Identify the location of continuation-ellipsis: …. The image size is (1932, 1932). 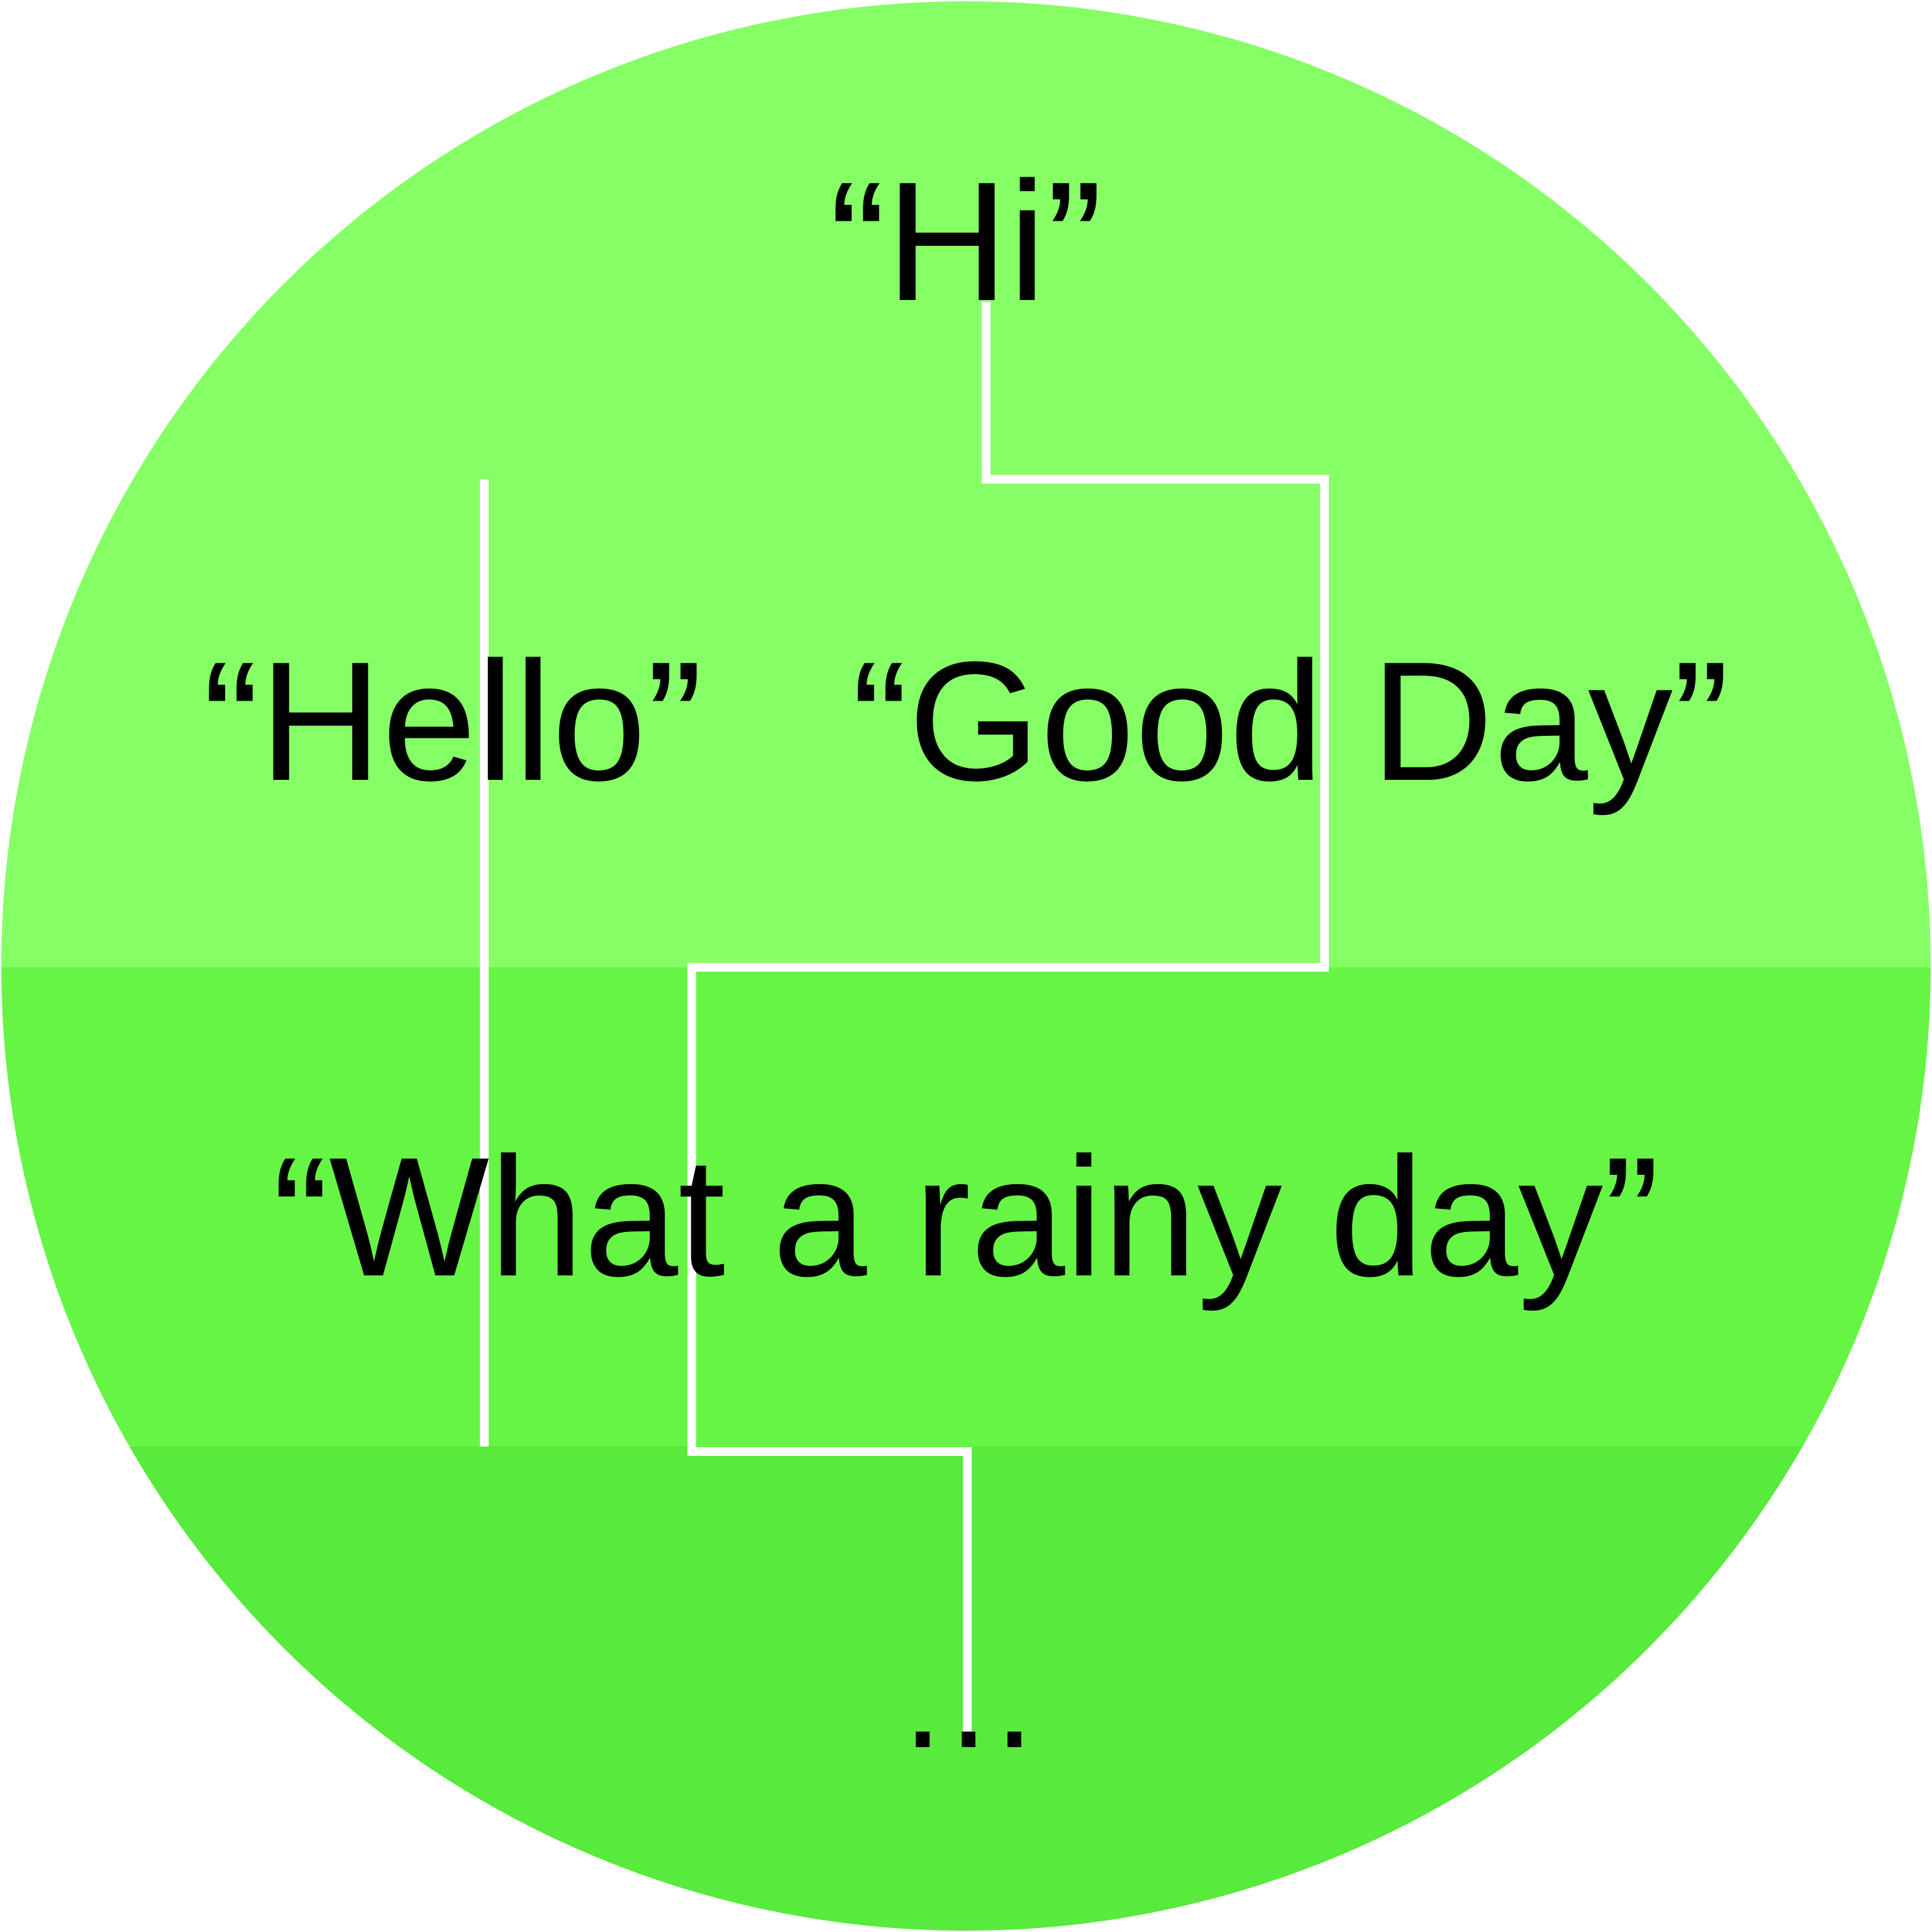
(968, 1697).